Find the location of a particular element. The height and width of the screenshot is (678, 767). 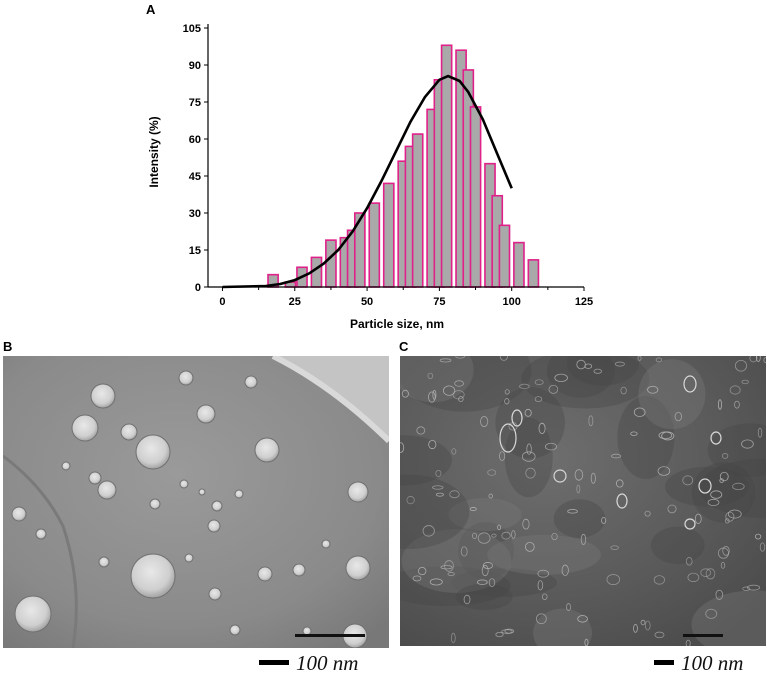

y-tick-label-15: 15 is located at coordinates (195, 251).